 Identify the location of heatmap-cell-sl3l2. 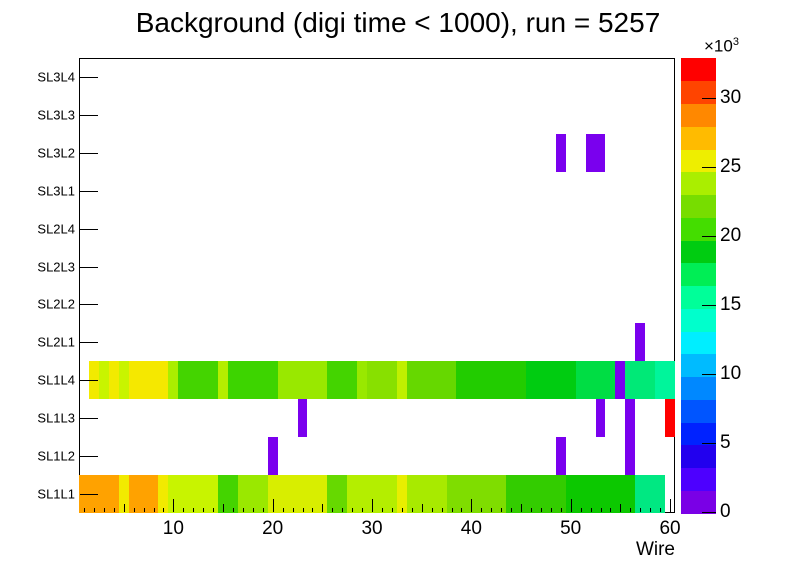
(595, 152).